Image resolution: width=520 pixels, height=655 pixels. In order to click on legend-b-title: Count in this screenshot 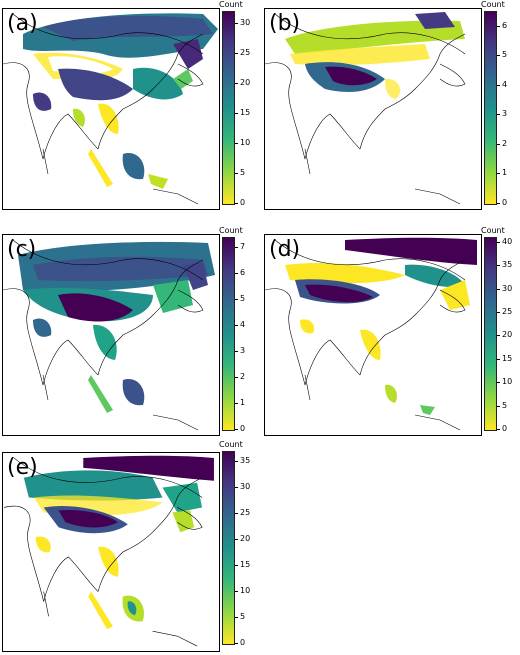, I will do `click(493, 4)`.